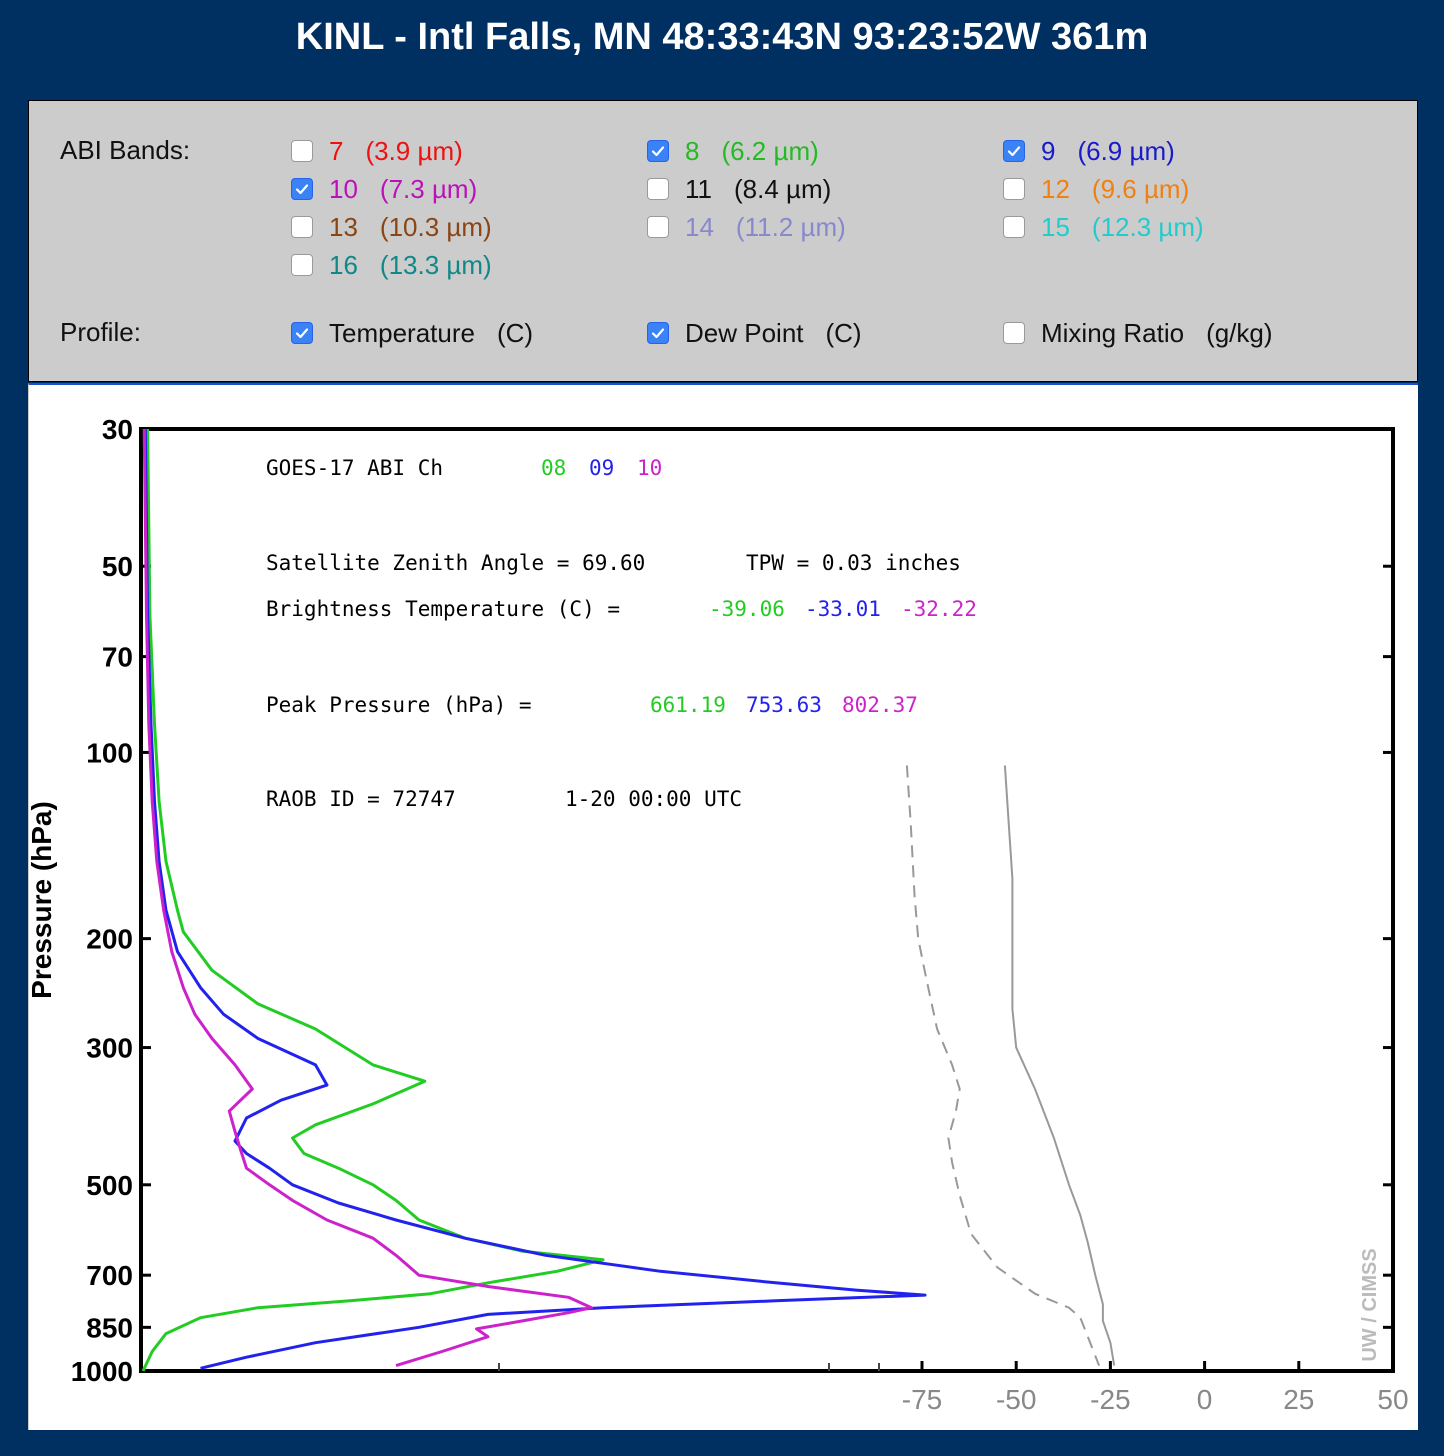 The image size is (1444, 1456). What do you see at coordinates (117, 429) in the screenshot?
I see `y-tick-label: 30` at bounding box center [117, 429].